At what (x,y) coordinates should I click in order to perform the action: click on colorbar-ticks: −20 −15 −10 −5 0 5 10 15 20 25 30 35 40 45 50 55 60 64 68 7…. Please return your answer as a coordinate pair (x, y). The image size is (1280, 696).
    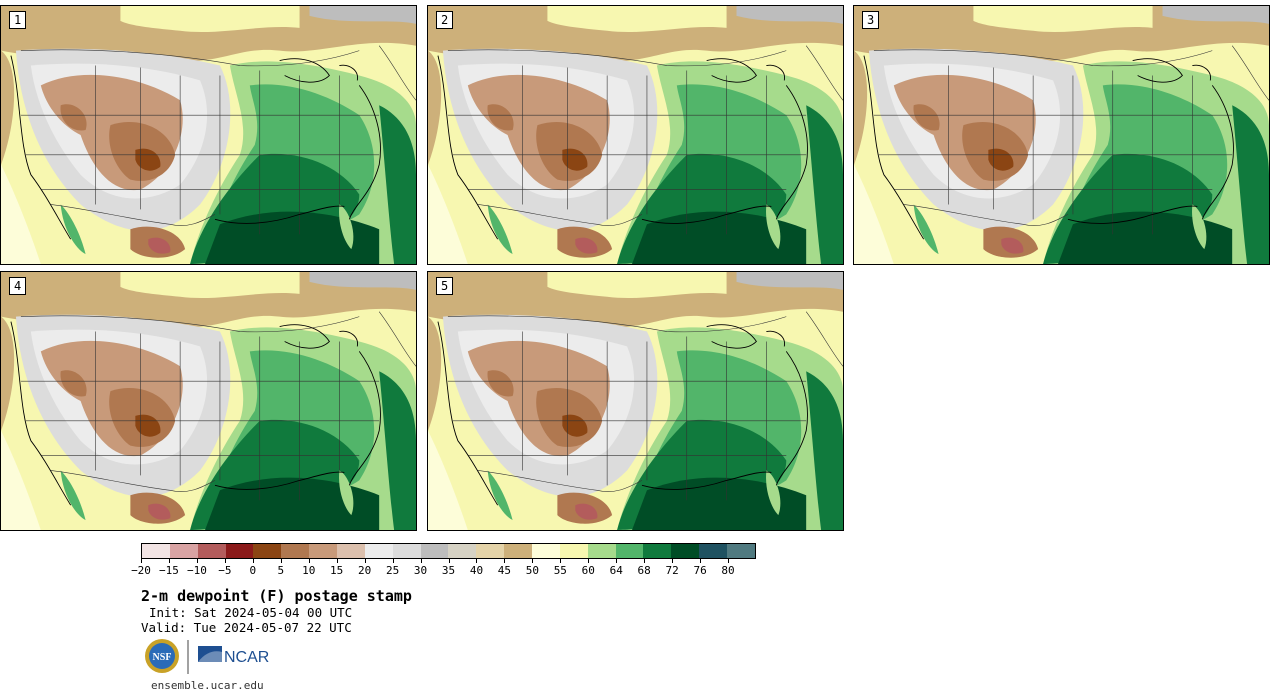
    Looking at the image, I should click on (443, 569).